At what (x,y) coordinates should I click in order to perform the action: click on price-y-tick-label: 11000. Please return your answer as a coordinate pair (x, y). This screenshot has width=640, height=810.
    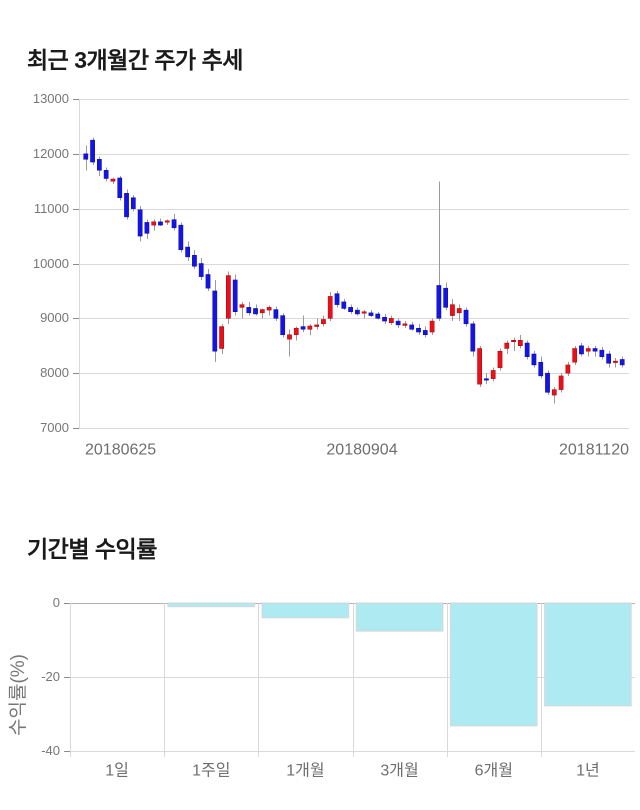
    Looking at the image, I should click on (51, 208).